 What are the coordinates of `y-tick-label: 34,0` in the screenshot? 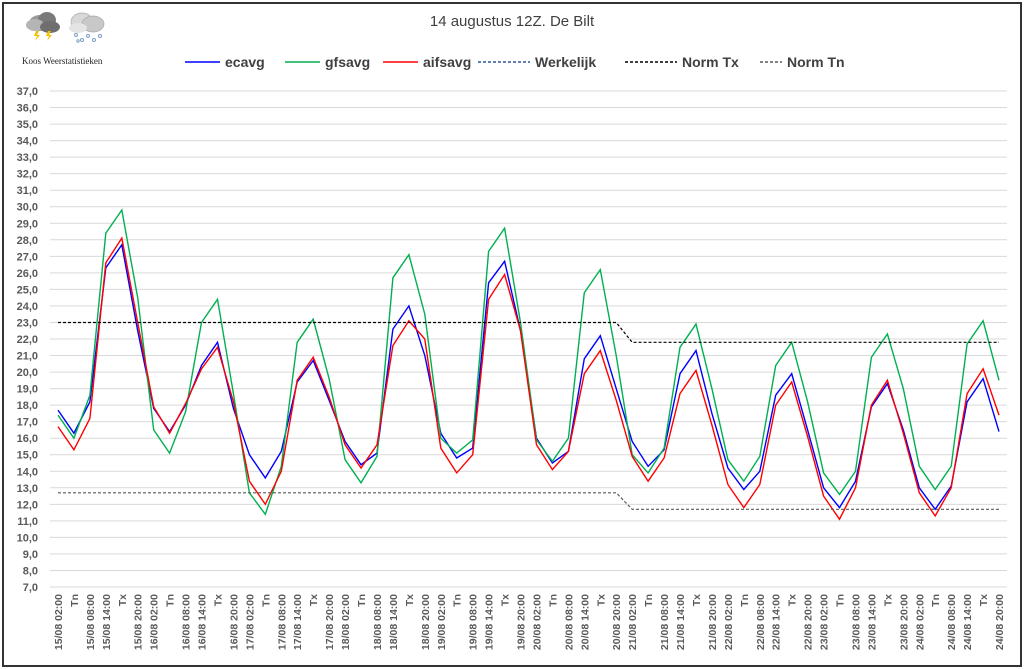 It's located at (27, 142).